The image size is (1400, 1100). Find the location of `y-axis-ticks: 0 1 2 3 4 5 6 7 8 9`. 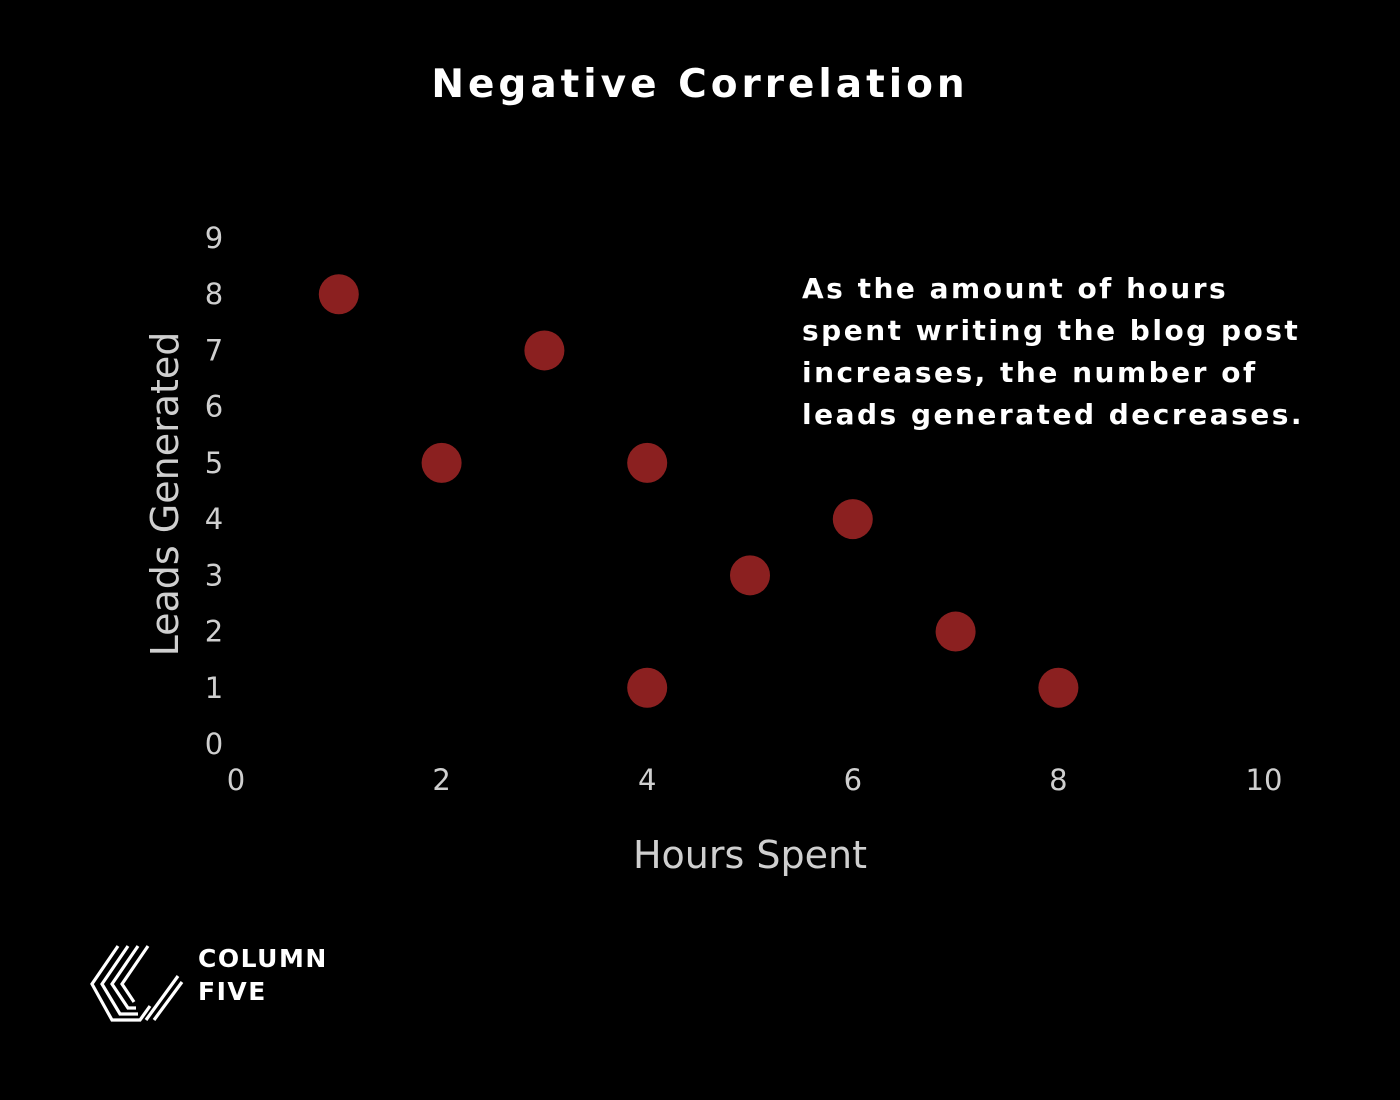

y-axis-ticks: 0 1 2 3 4 5 6 7 8 9 is located at coordinates (214, 491).